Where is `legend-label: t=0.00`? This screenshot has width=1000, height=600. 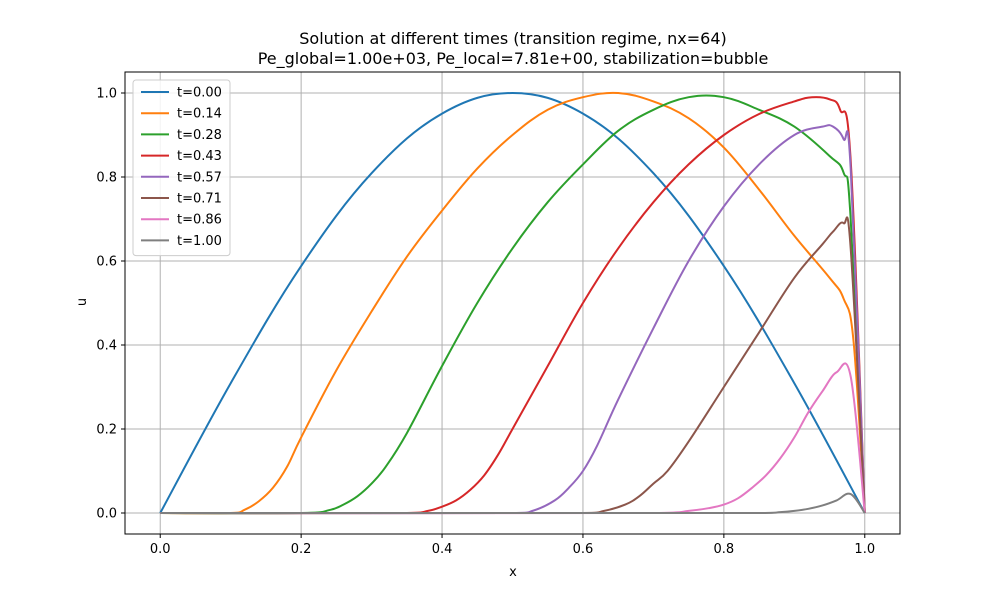
legend-label: t=0.00 is located at coordinates (199, 93).